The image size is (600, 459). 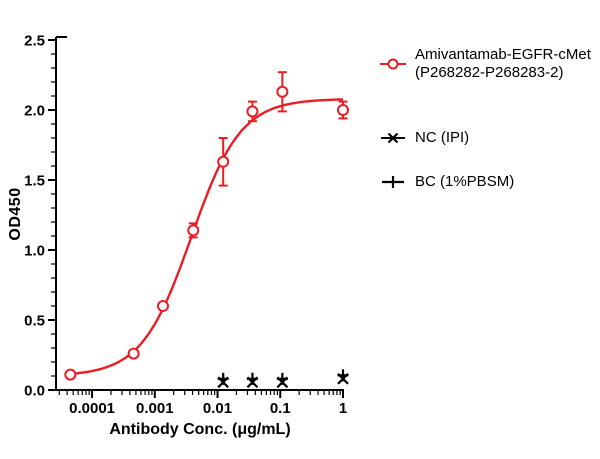 What do you see at coordinates (393, 138) in the screenshot?
I see `x-marker-icon` at bounding box center [393, 138].